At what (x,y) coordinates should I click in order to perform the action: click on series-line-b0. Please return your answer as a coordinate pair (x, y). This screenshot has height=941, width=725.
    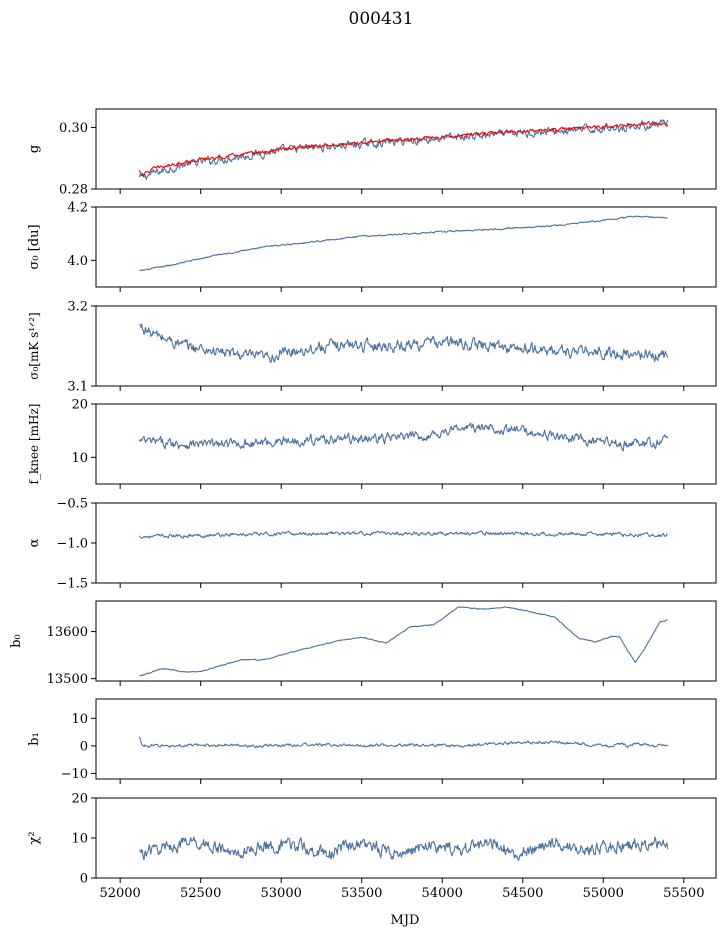
    Looking at the image, I should click on (403, 641).